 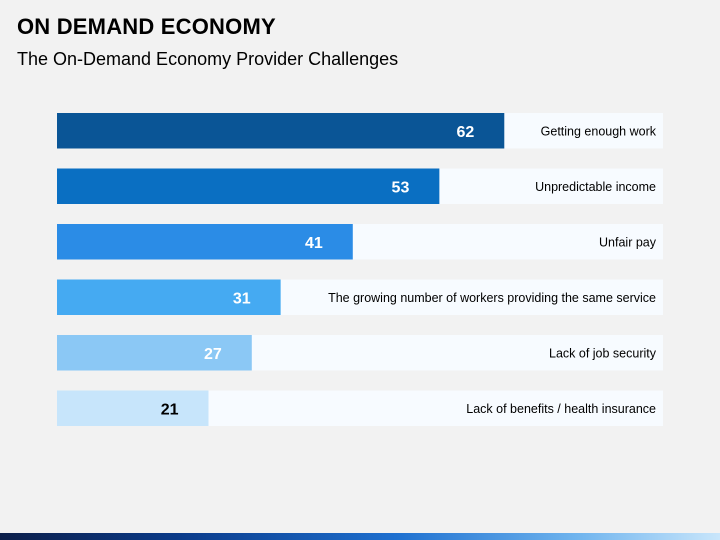 What do you see at coordinates (360, 536) in the screenshot?
I see `footer-band` at bounding box center [360, 536].